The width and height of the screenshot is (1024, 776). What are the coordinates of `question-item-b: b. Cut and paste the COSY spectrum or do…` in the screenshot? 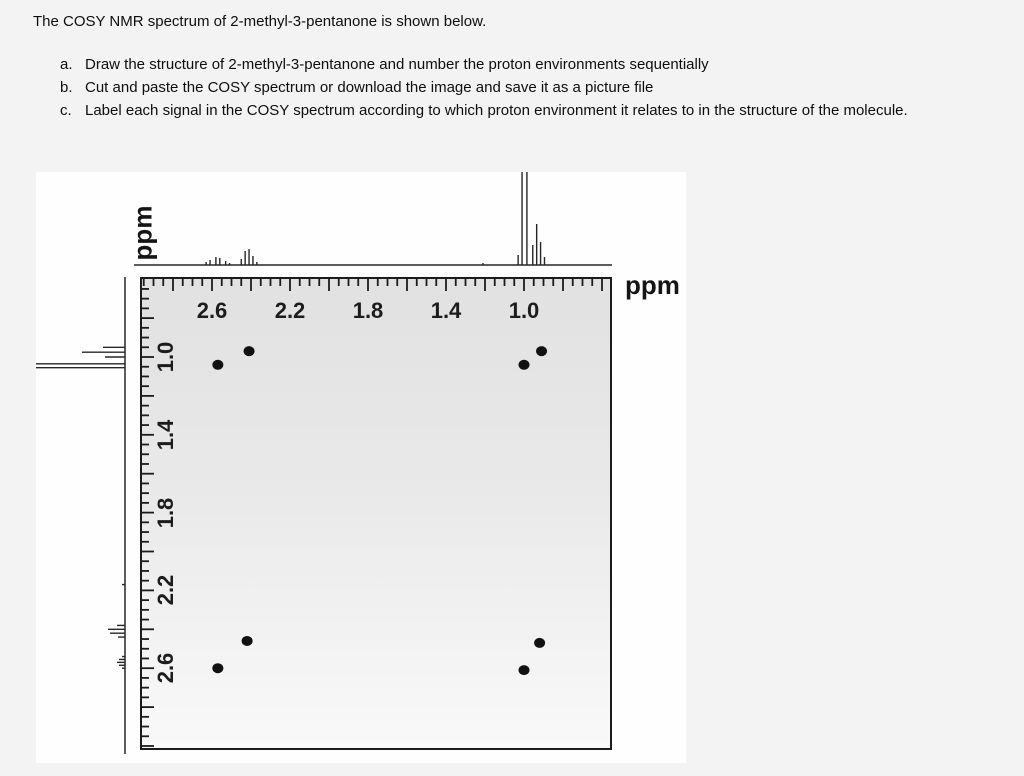 It's located at (520, 87).